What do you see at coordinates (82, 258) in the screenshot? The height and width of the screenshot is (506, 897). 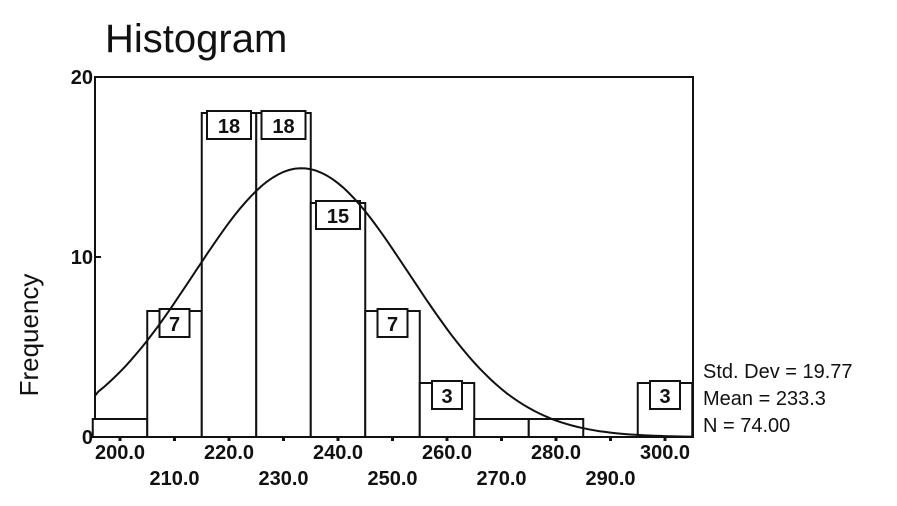 I see `y-tick-label: 10` at bounding box center [82, 258].